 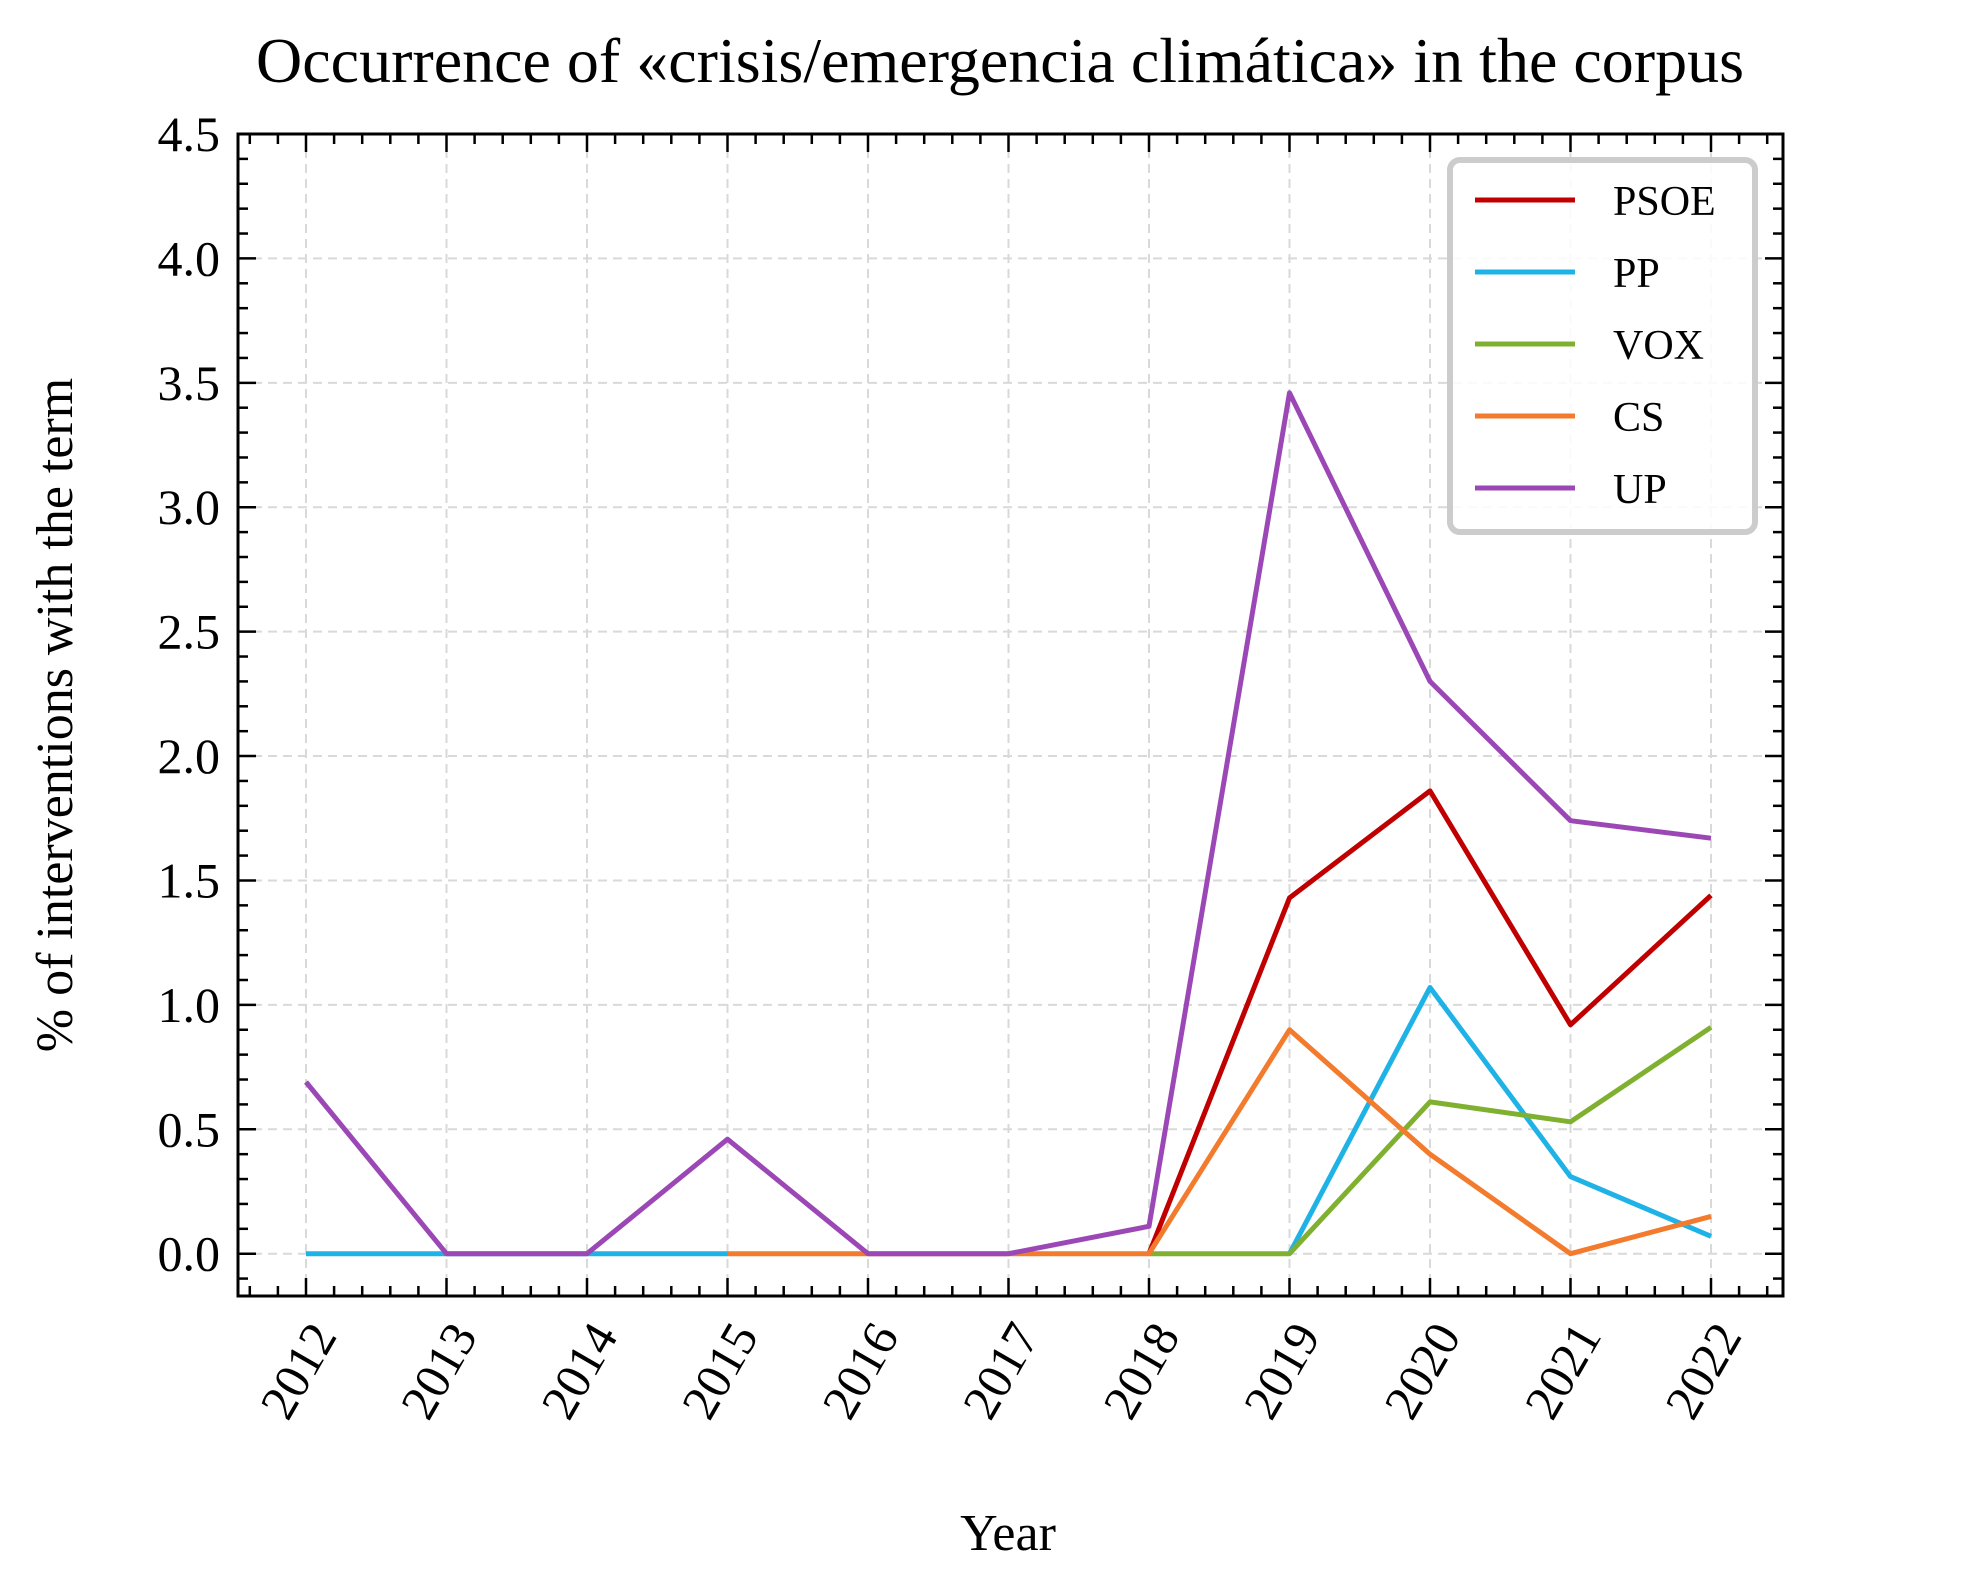 What do you see at coordinates (189, 756) in the screenshot?
I see `y-tick-label: 2.0` at bounding box center [189, 756].